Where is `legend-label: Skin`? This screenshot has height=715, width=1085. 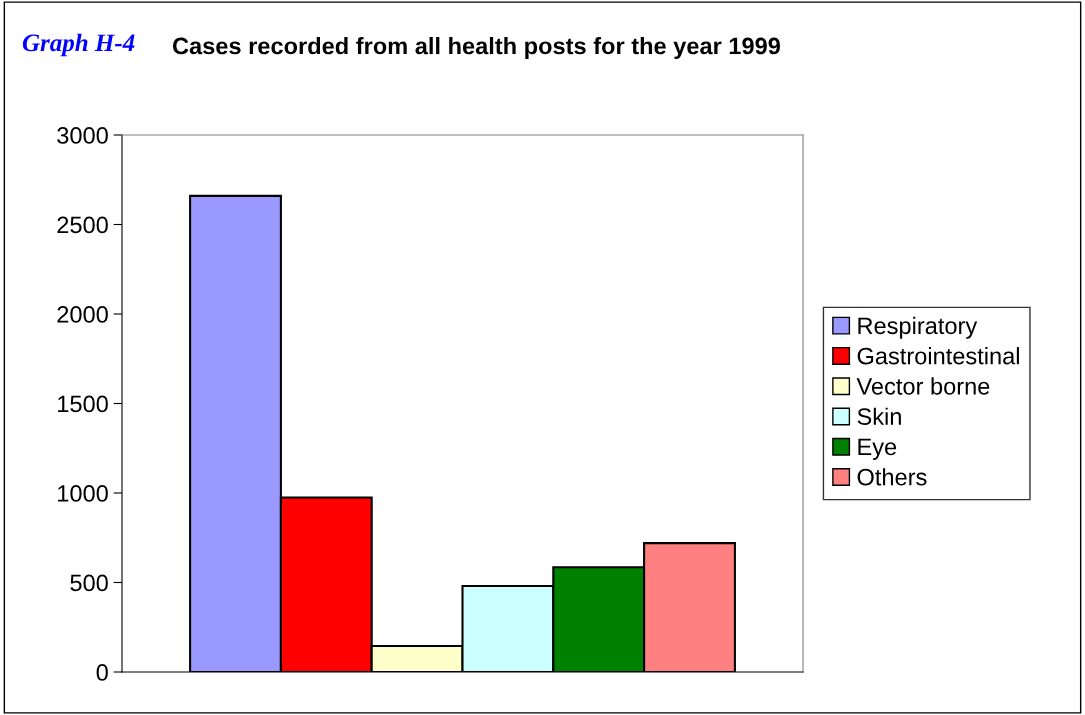 legend-label: Skin is located at coordinates (879, 416).